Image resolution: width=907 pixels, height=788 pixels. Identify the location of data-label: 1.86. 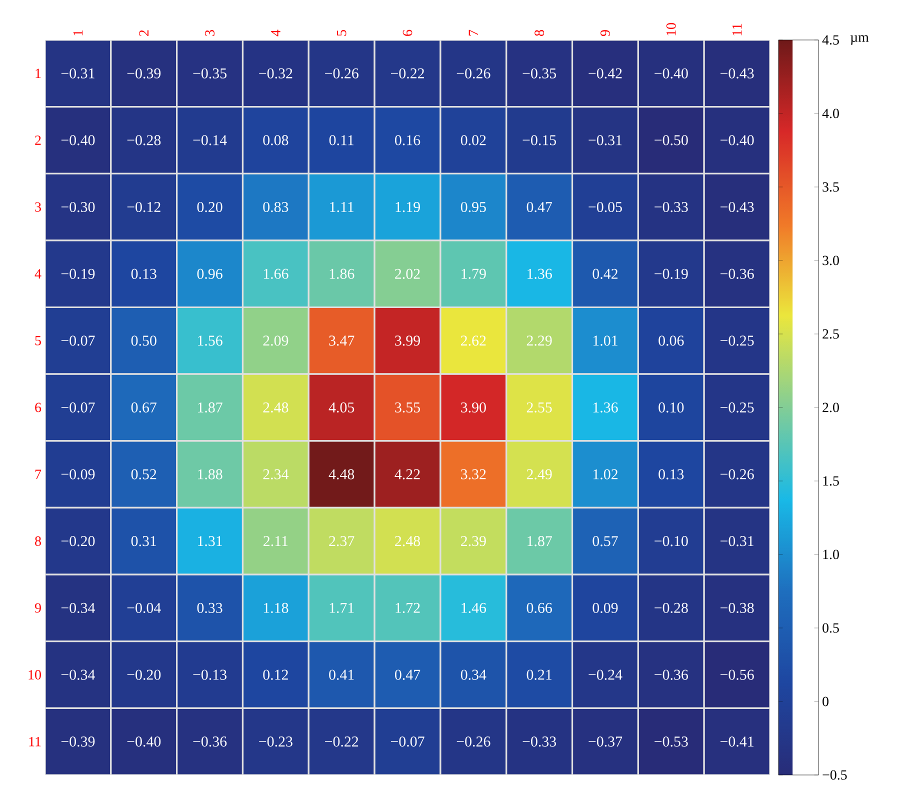
(342, 273).